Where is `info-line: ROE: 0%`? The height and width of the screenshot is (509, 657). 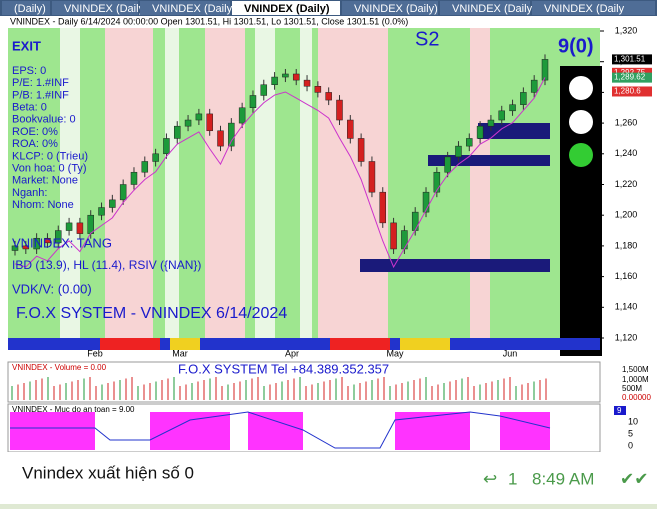 info-line: ROE: 0% is located at coordinates (35, 132).